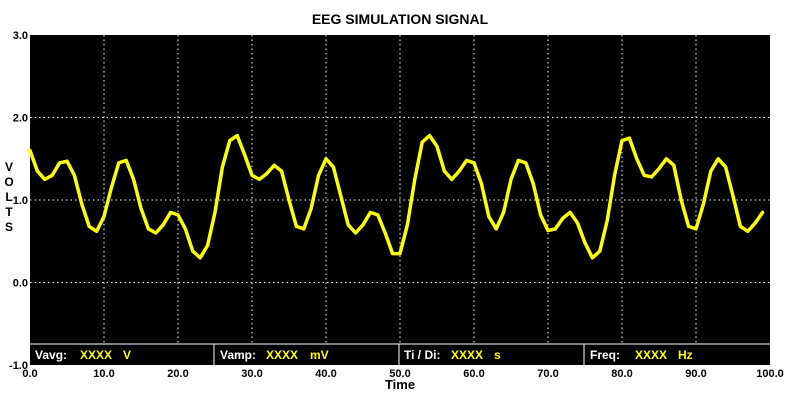 The image size is (800, 400). I want to click on x-axis-label: Time, so click(400, 384).